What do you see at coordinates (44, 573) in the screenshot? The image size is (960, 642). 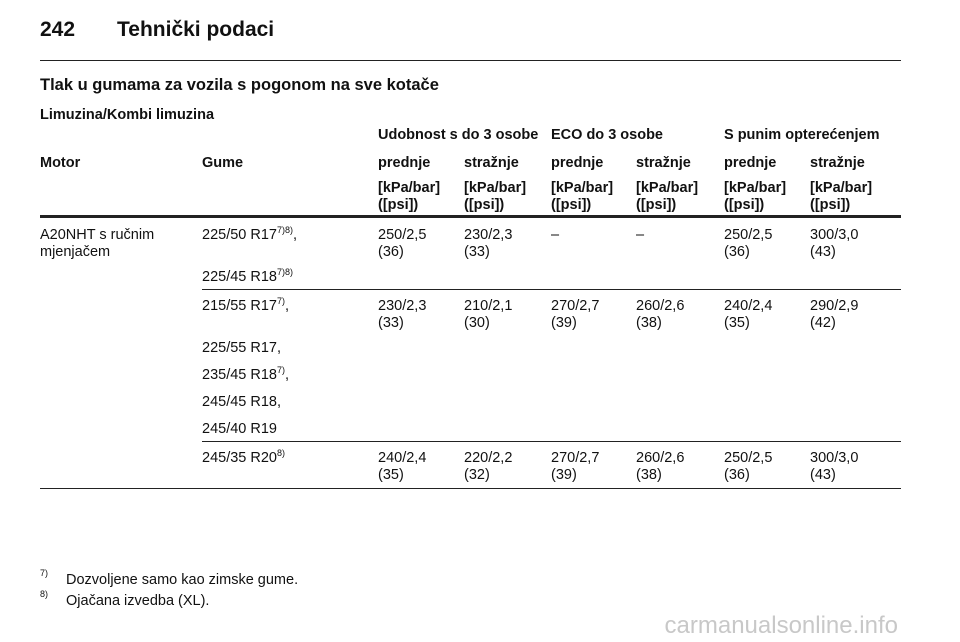 I see `footnote-mark: 7)` at bounding box center [44, 573].